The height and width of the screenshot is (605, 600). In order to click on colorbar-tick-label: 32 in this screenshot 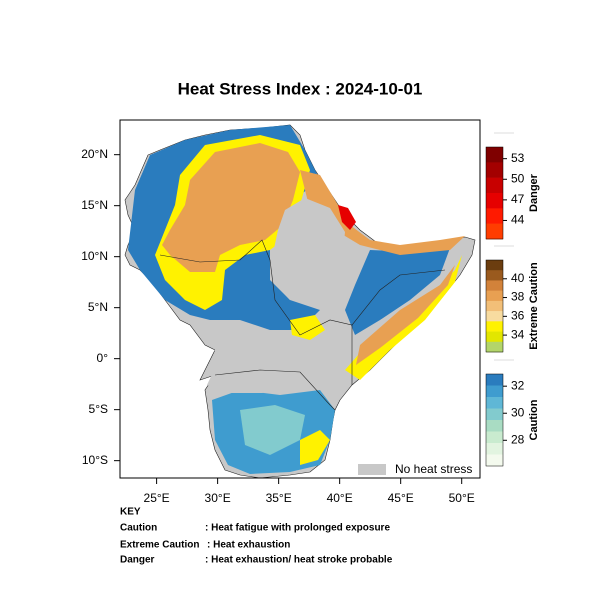, I will do `click(518, 385)`.